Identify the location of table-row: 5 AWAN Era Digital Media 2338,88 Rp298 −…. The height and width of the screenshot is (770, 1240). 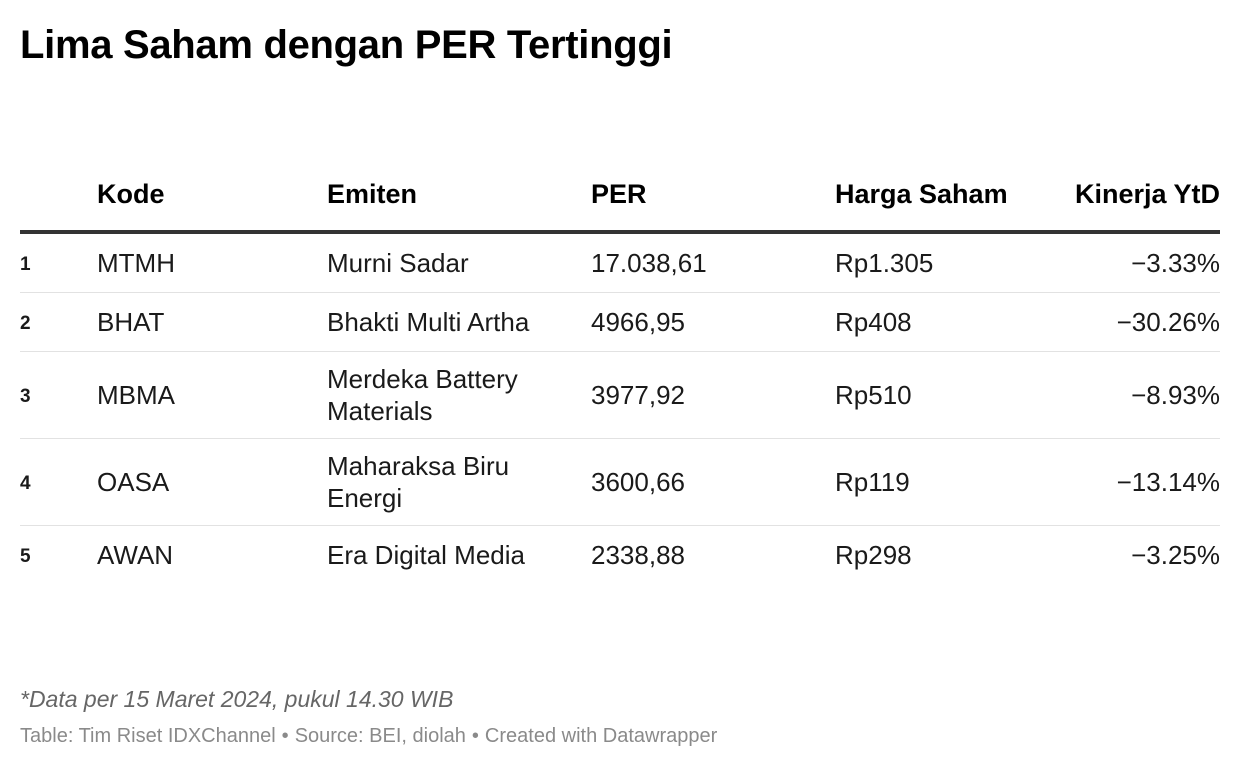
(620, 555).